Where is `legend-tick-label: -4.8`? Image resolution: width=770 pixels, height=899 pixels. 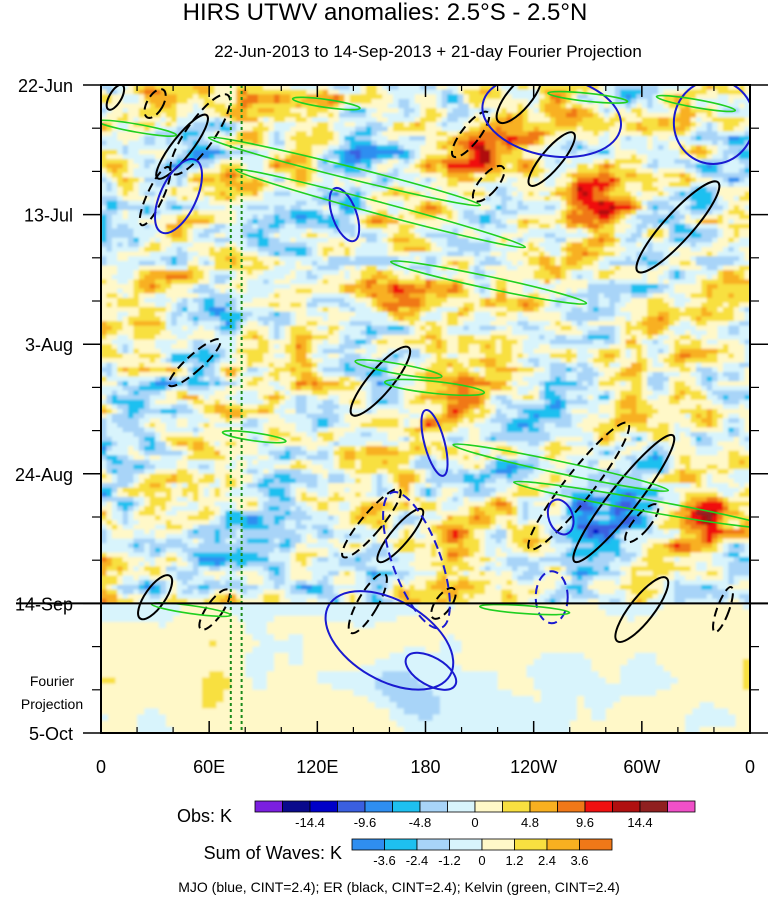 legend-tick-label: -4.8 is located at coordinates (420, 822).